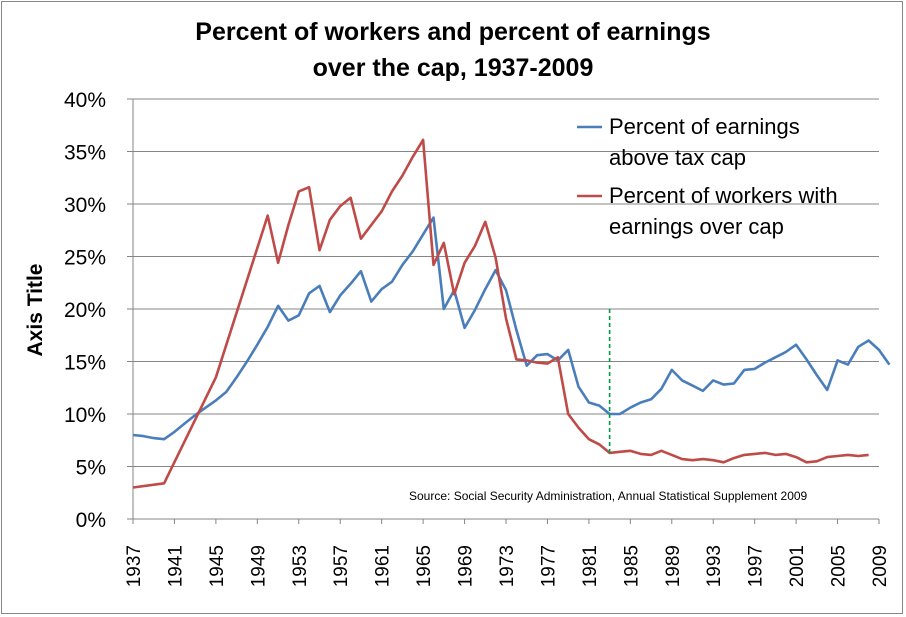 The height and width of the screenshot is (617, 906). I want to click on x-tick-label: 1989, so click(673, 566).